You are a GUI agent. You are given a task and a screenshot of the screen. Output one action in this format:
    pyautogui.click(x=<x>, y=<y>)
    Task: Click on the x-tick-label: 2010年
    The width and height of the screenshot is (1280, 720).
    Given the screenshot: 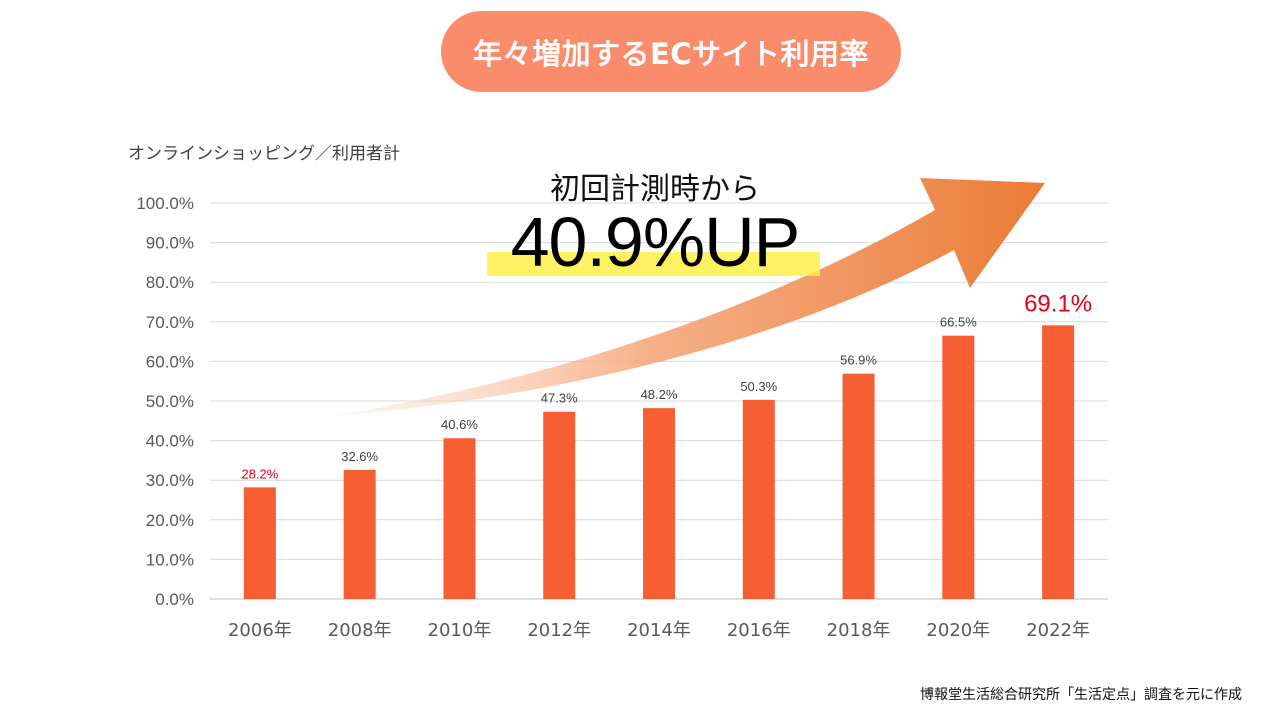 What is the action you would take?
    pyautogui.click(x=460, y=630)
    